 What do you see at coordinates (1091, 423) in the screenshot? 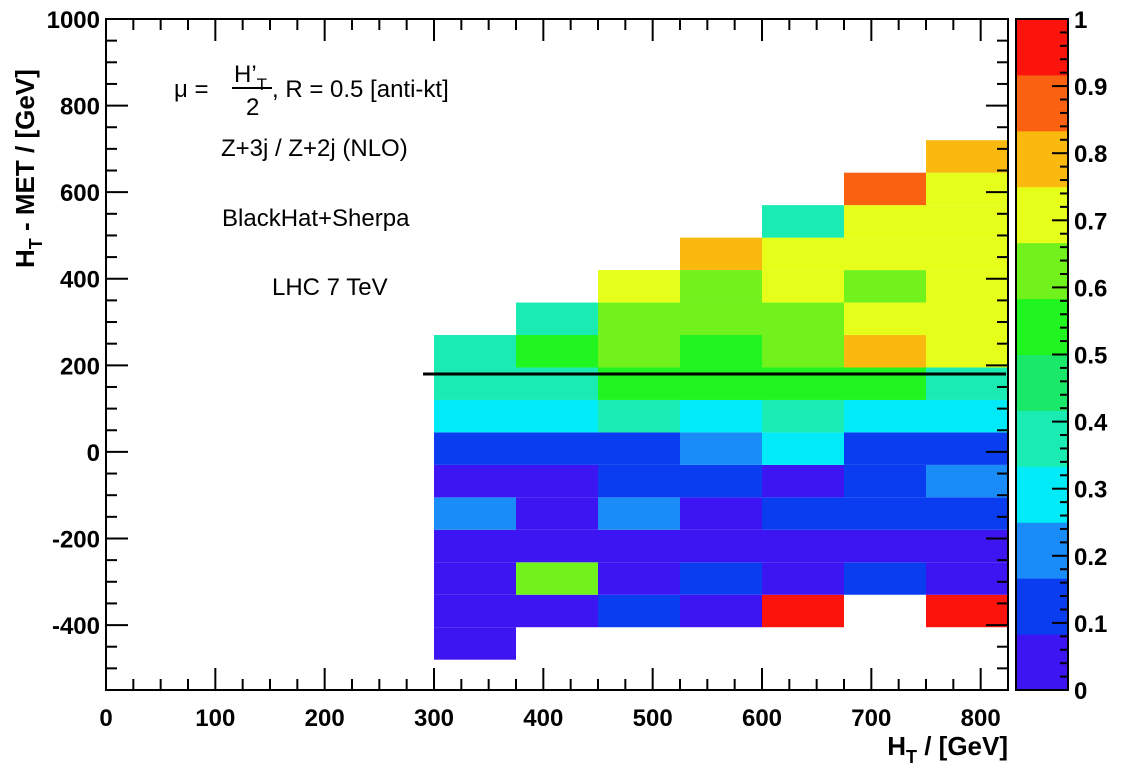
I see `color-scale-label: 0.4` at bounding box center [1091, 423].